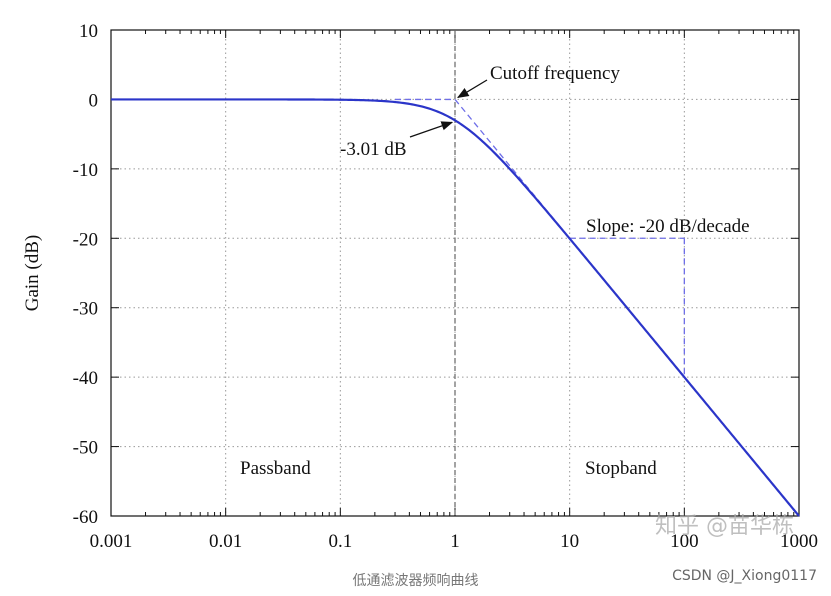  Describe the element at coordinates (85, 309) in the screenshot. I see `y-tick-label: -30` at that location.